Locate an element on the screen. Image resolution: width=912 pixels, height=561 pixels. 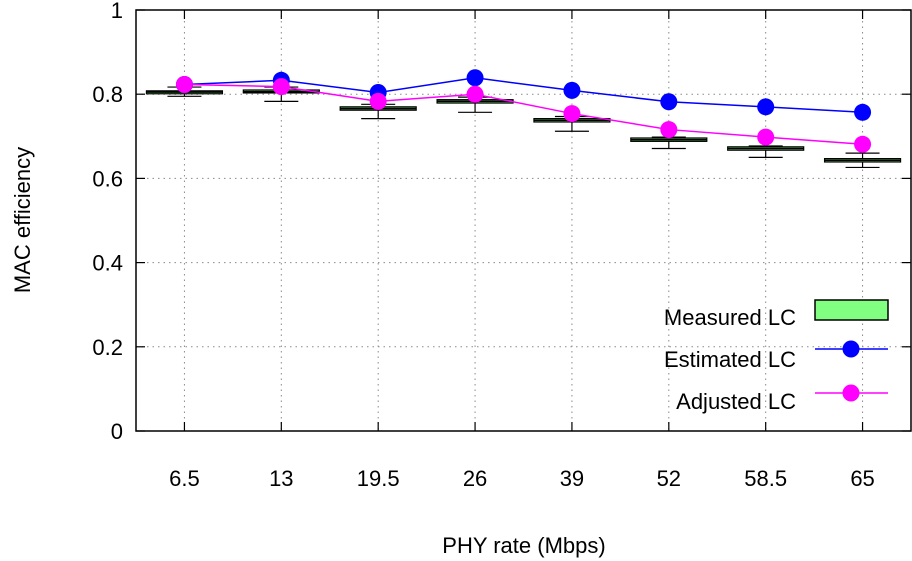
legend-label-adjusted: Adjusted LC is located at coordinates (736, 401).